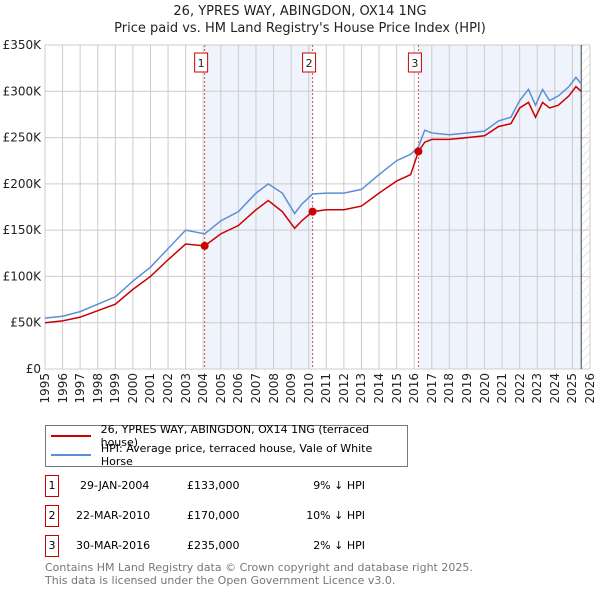  Describe the element at coordinates (203, 388) in the screenshot. I see `x-tick-label: 2004` at that location.